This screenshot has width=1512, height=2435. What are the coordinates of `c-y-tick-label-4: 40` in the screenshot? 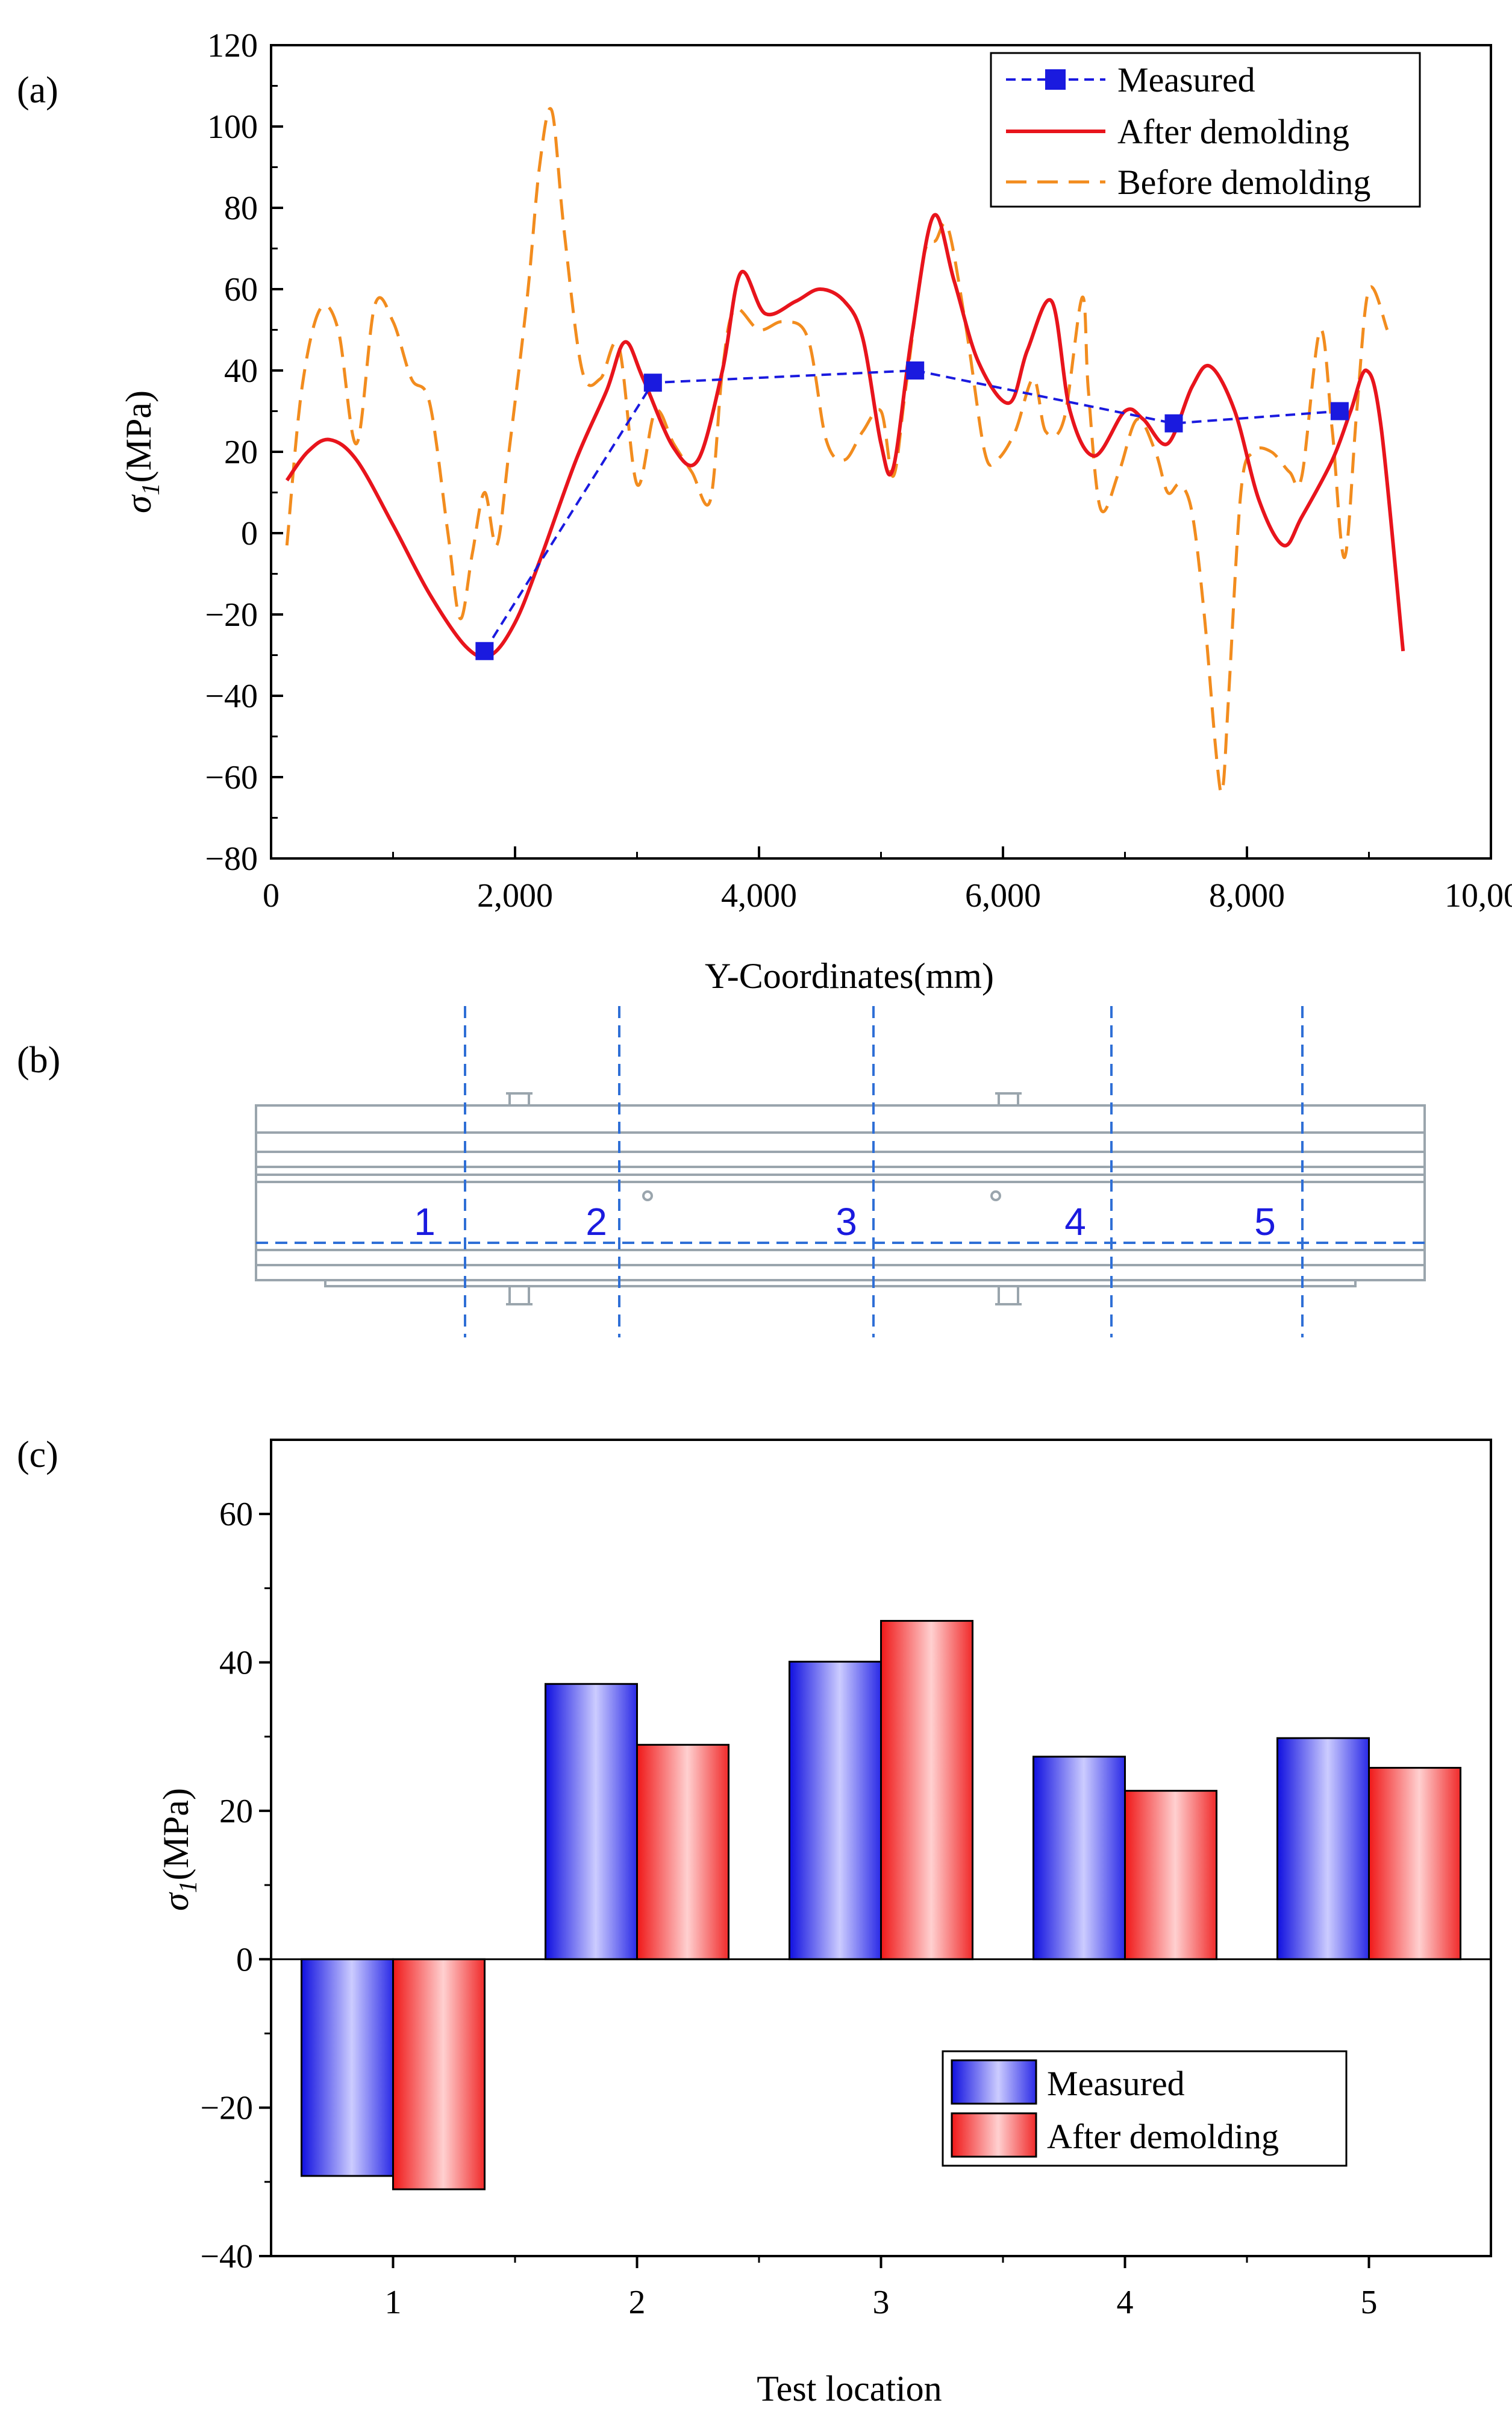 It's located at (236, 1663).